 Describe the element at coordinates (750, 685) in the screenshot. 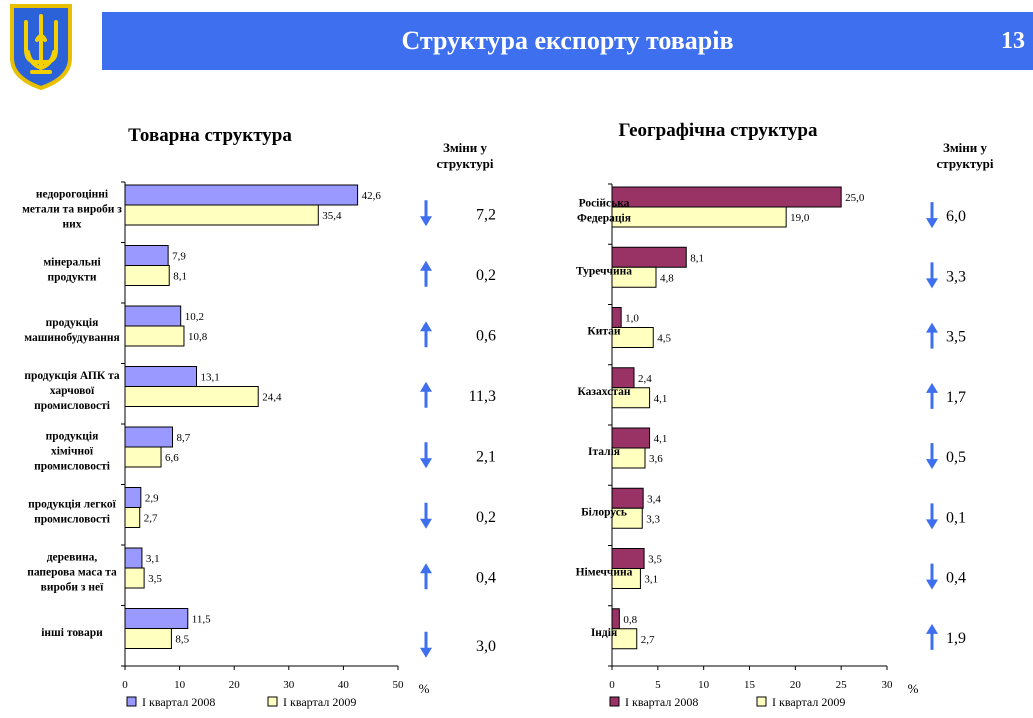

I see `x-tick-label: 15` at that location.